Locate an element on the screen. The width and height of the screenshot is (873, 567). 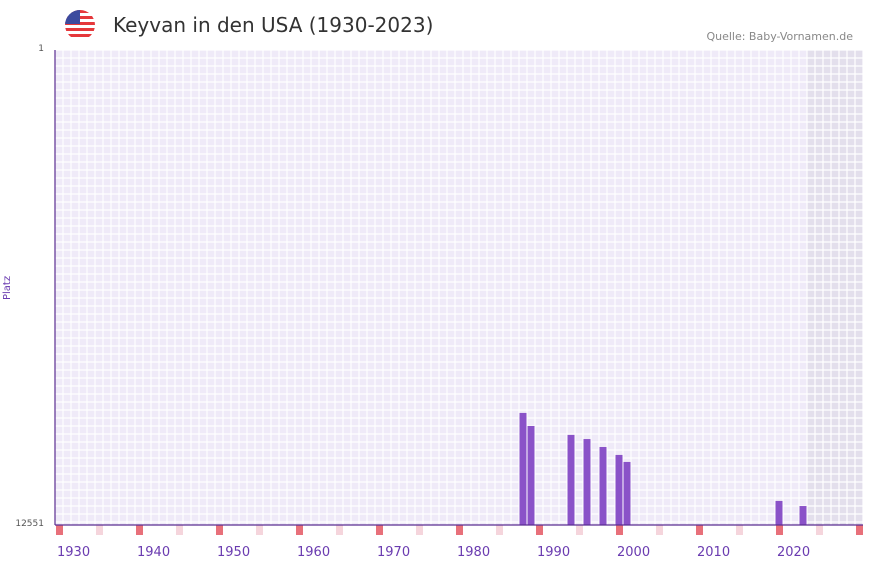
year-marker-1990 is located at coordinates (539, 530).